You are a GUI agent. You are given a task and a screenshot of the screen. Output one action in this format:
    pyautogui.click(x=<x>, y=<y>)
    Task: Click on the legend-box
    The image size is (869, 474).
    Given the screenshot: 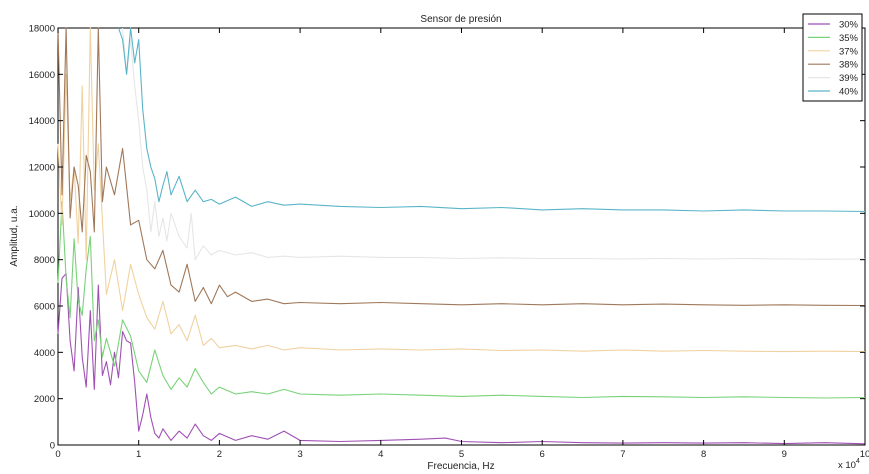 What is the action you would take?
    pyautogui.click(x=832, y=57)
    